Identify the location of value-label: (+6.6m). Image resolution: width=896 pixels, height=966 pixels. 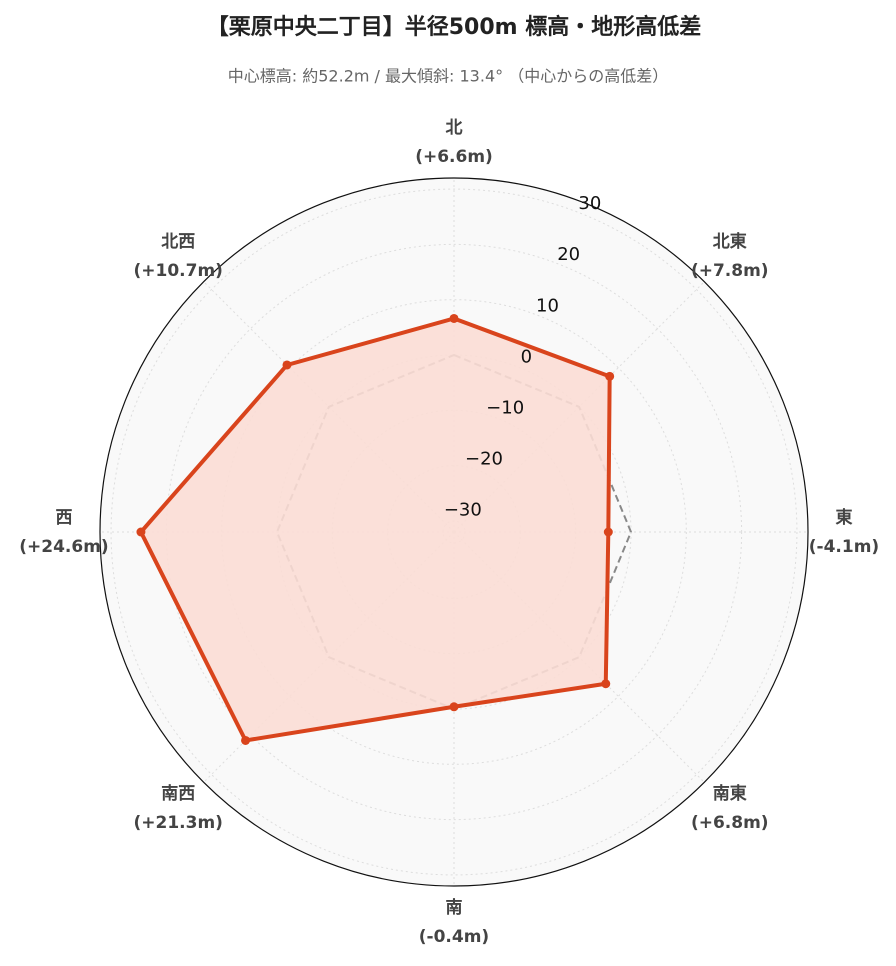
(454, 157).